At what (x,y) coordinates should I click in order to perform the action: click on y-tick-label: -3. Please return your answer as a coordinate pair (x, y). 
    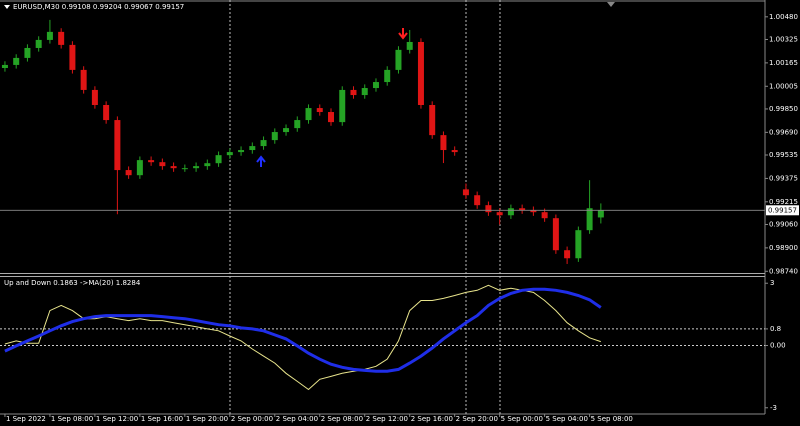
    Looking at the image, I should click on (773, 408).